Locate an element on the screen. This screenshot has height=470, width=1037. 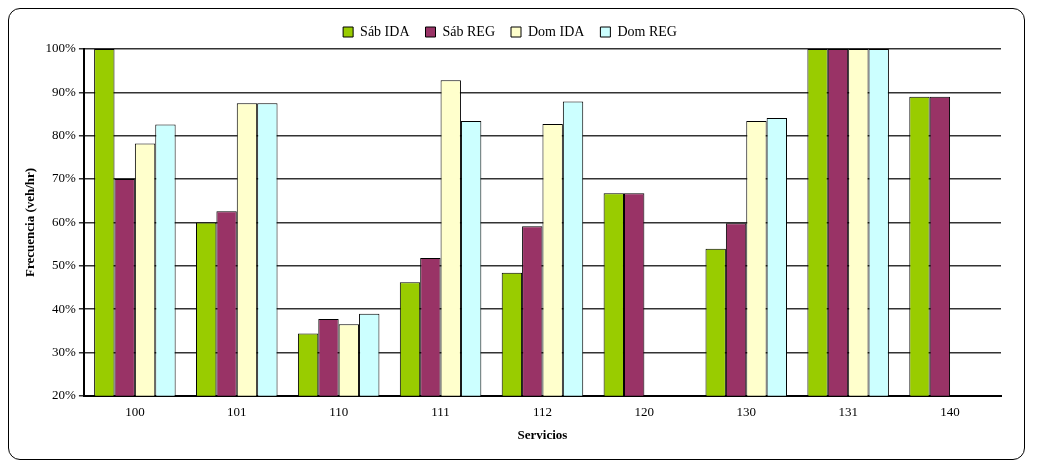
y-tick-label: 90% is located at coordinates (64, 91).